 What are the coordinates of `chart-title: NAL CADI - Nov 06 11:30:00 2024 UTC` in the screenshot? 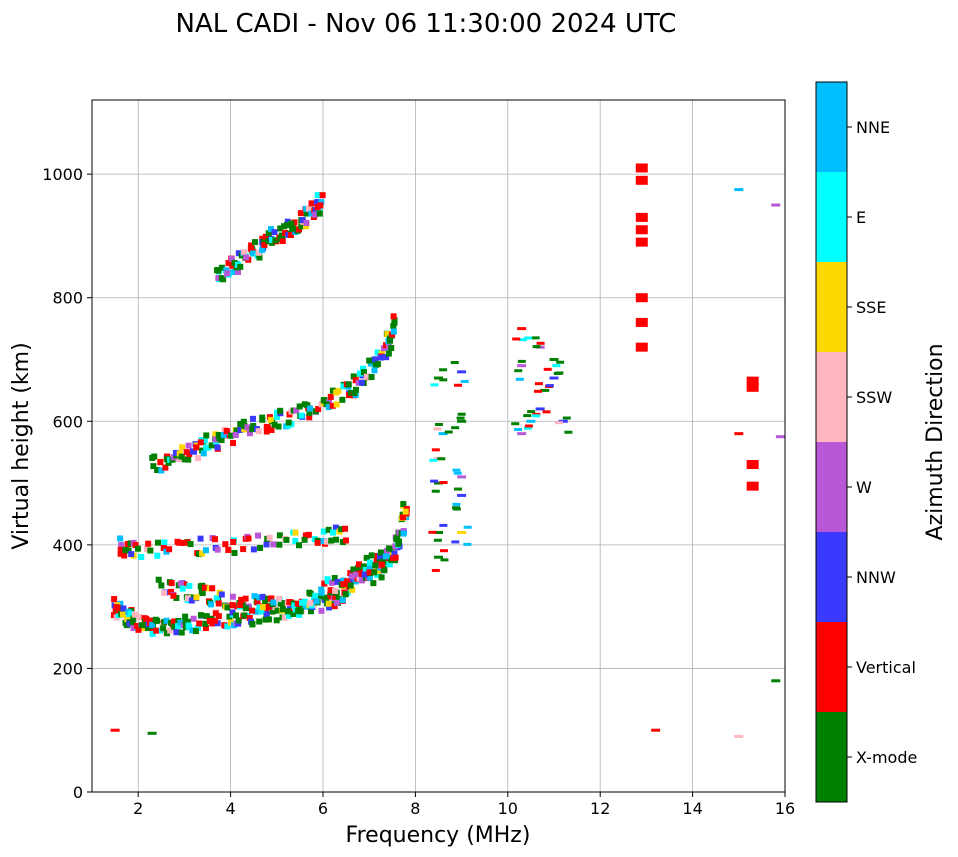 It's located at (426, 24).